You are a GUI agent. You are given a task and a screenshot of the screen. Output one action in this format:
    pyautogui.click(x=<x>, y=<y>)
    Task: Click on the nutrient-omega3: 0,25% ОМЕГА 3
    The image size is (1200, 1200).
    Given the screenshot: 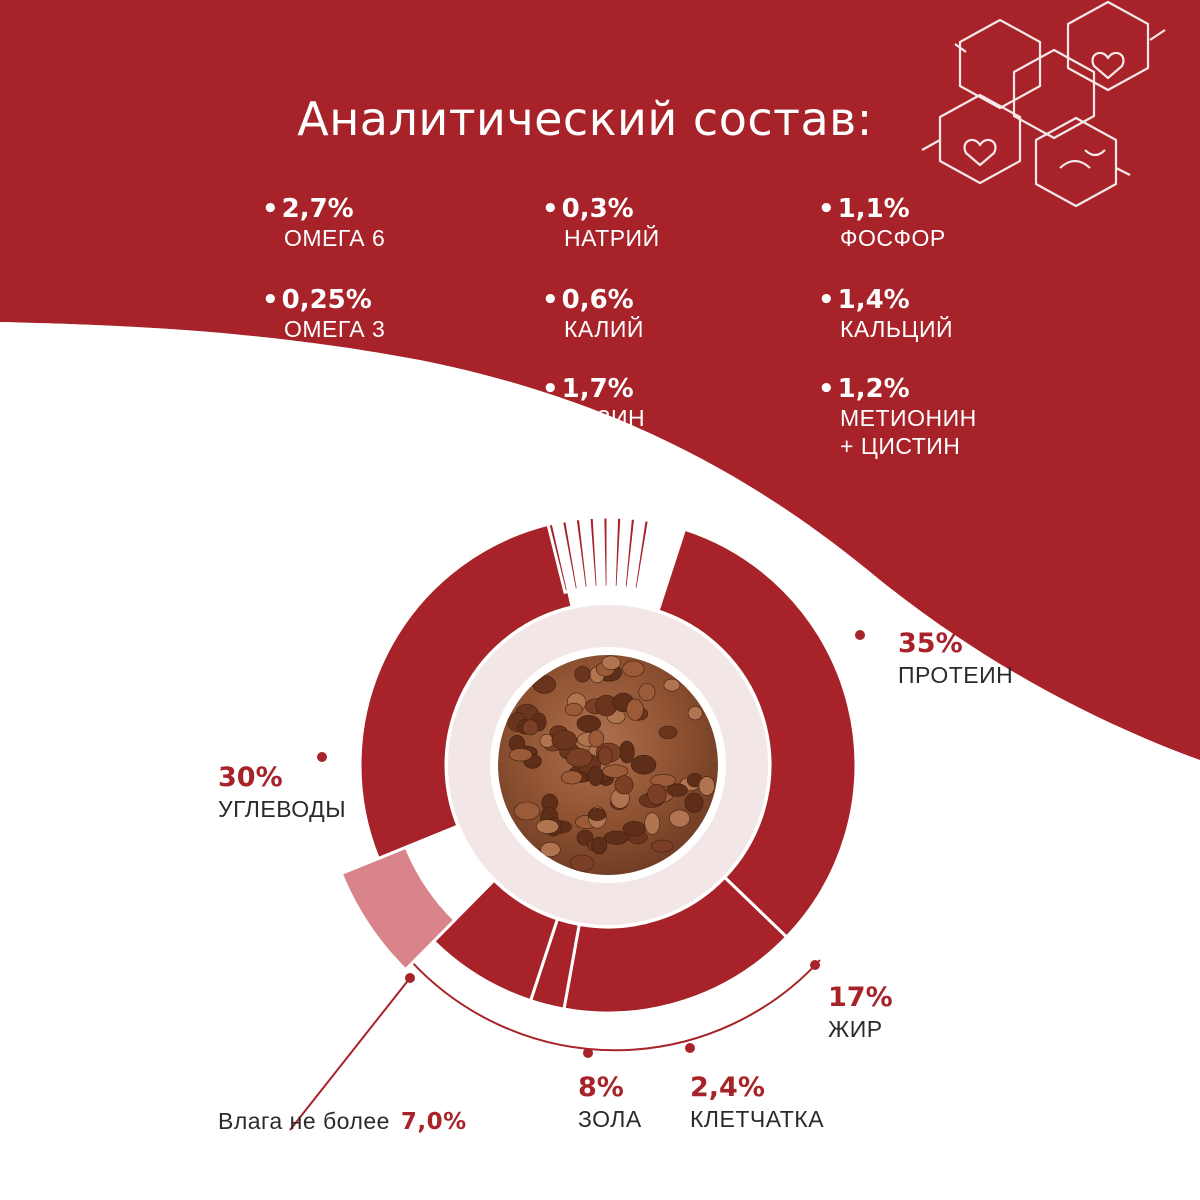 What is the action you would take?
    pyautogui.click(x=323, y=314)
    